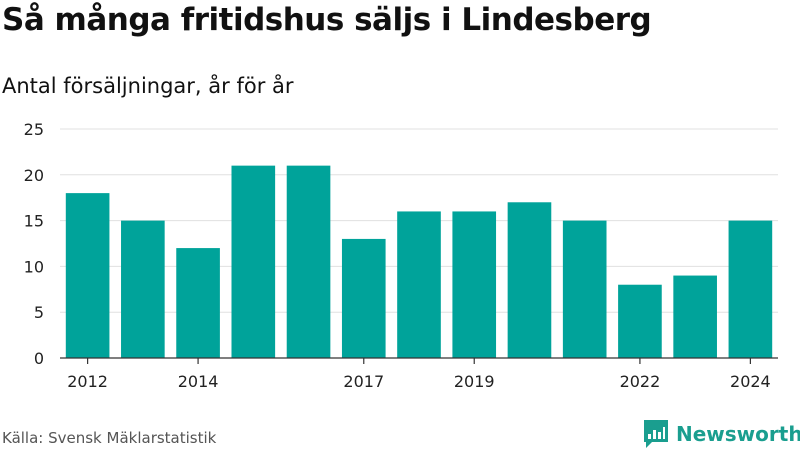 This screenshot has height=450, width=800. Describe the element at coordinates (474, 381) in the screenshot. I see `x-tick-label: 2019` at that location.